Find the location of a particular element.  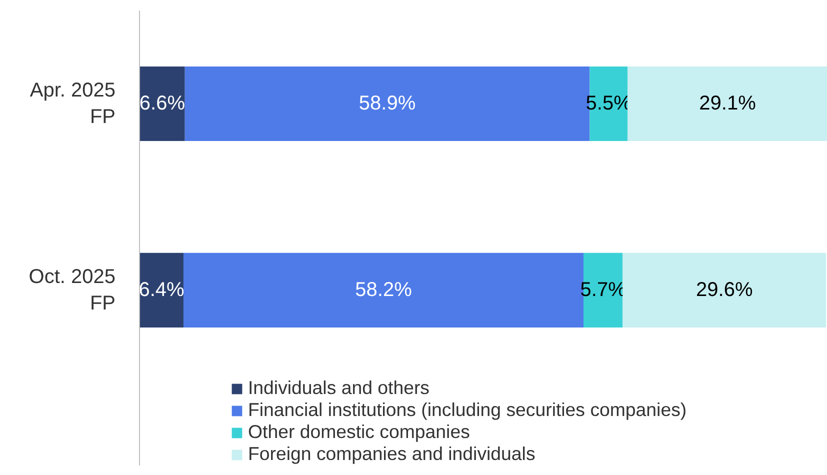

legend-label: Other domestic companies is located at coordinates (359, 432).